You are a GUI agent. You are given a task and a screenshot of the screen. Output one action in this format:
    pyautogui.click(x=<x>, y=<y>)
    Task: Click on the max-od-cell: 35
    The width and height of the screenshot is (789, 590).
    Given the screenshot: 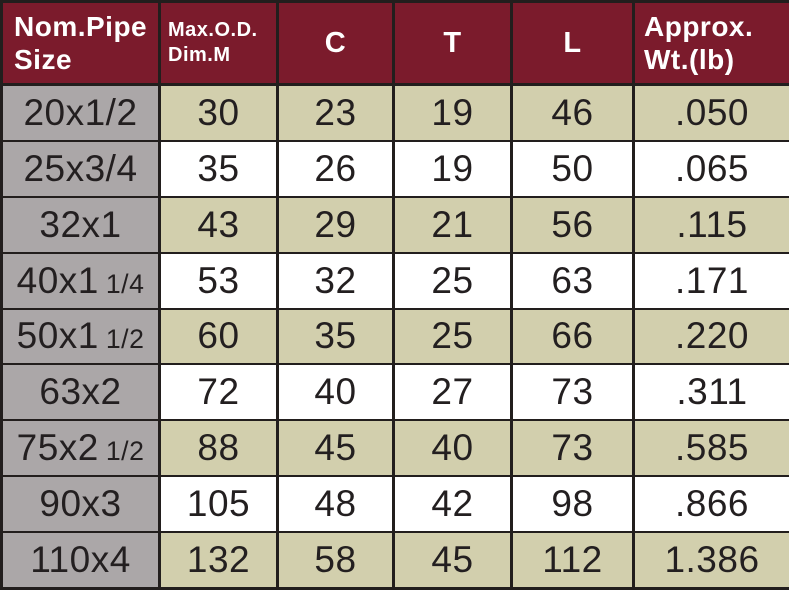 What is the action you would take?
    pyautogui.click(x=218, y=168)
    